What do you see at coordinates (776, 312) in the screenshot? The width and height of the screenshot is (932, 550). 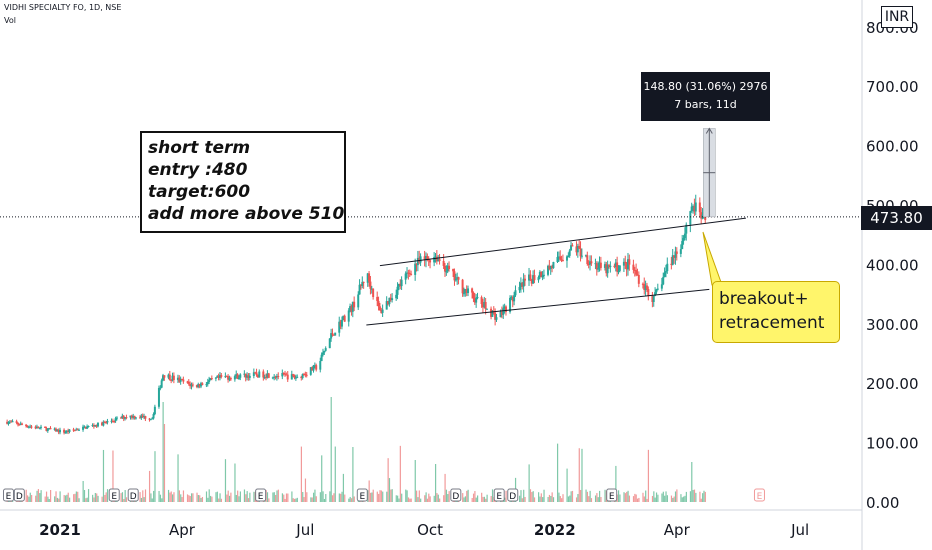 I see `breakout-callout: breakout+ retracement` at bounding box center [776, 312].